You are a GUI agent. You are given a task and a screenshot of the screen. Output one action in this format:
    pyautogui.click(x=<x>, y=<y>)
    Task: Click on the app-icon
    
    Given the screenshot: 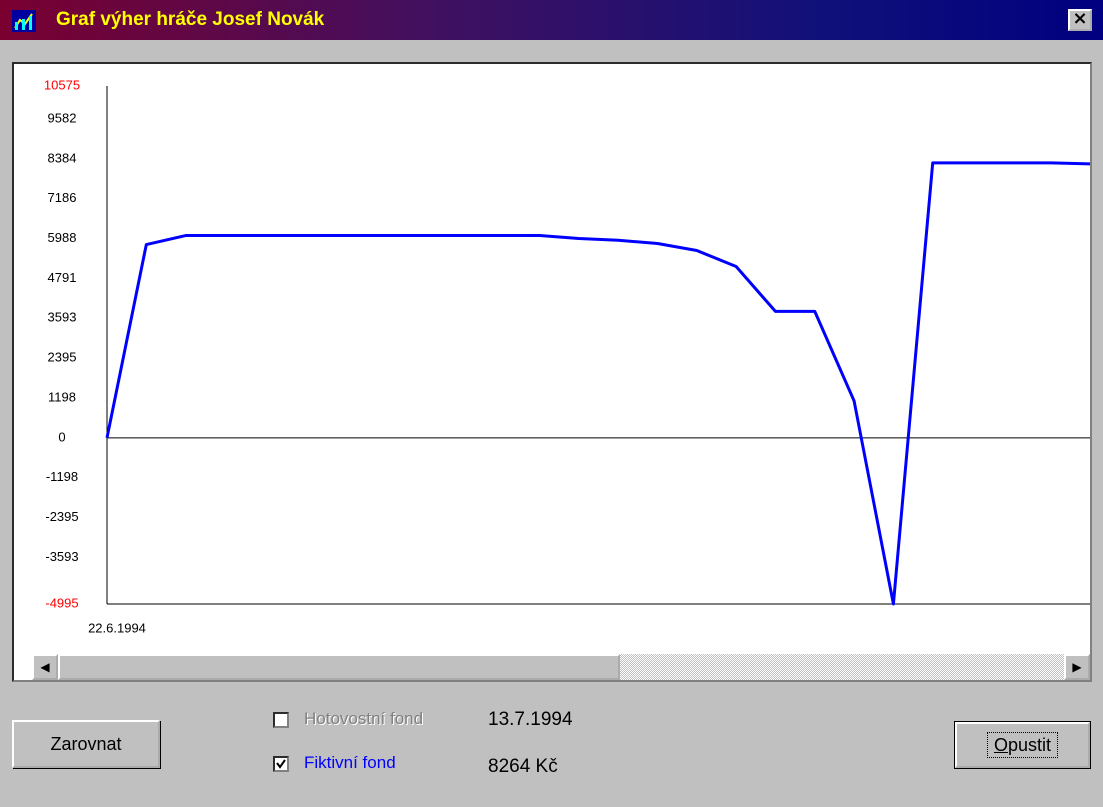 What is the action you would take?
    pyautogui.click(x=24, y=21)
    